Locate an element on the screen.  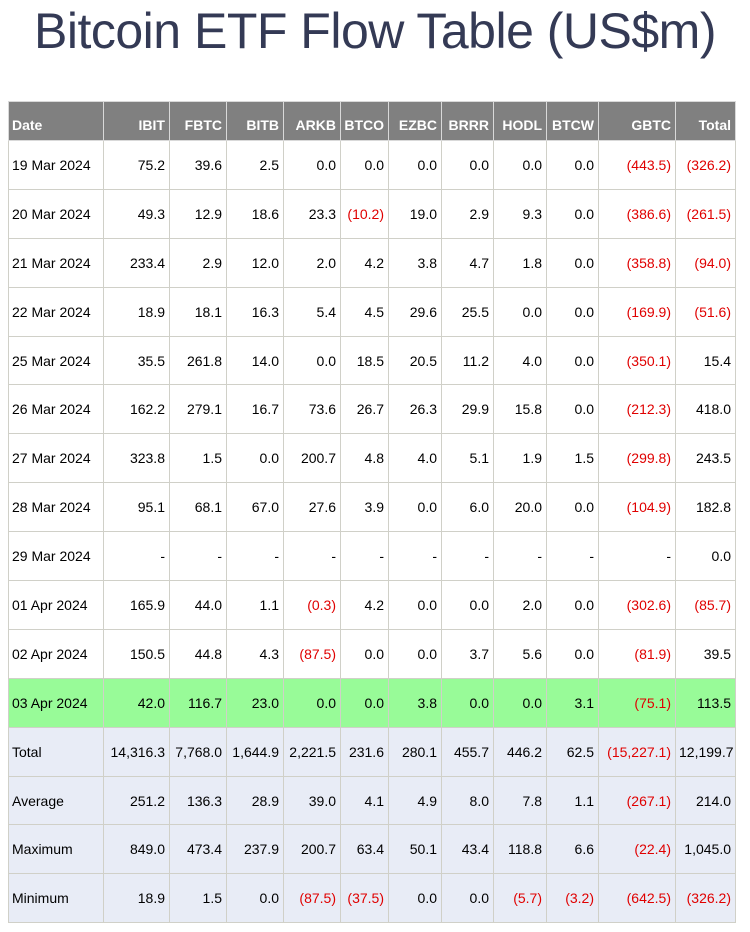
table-cell: 1.8 is located at coordinates (520, 262).